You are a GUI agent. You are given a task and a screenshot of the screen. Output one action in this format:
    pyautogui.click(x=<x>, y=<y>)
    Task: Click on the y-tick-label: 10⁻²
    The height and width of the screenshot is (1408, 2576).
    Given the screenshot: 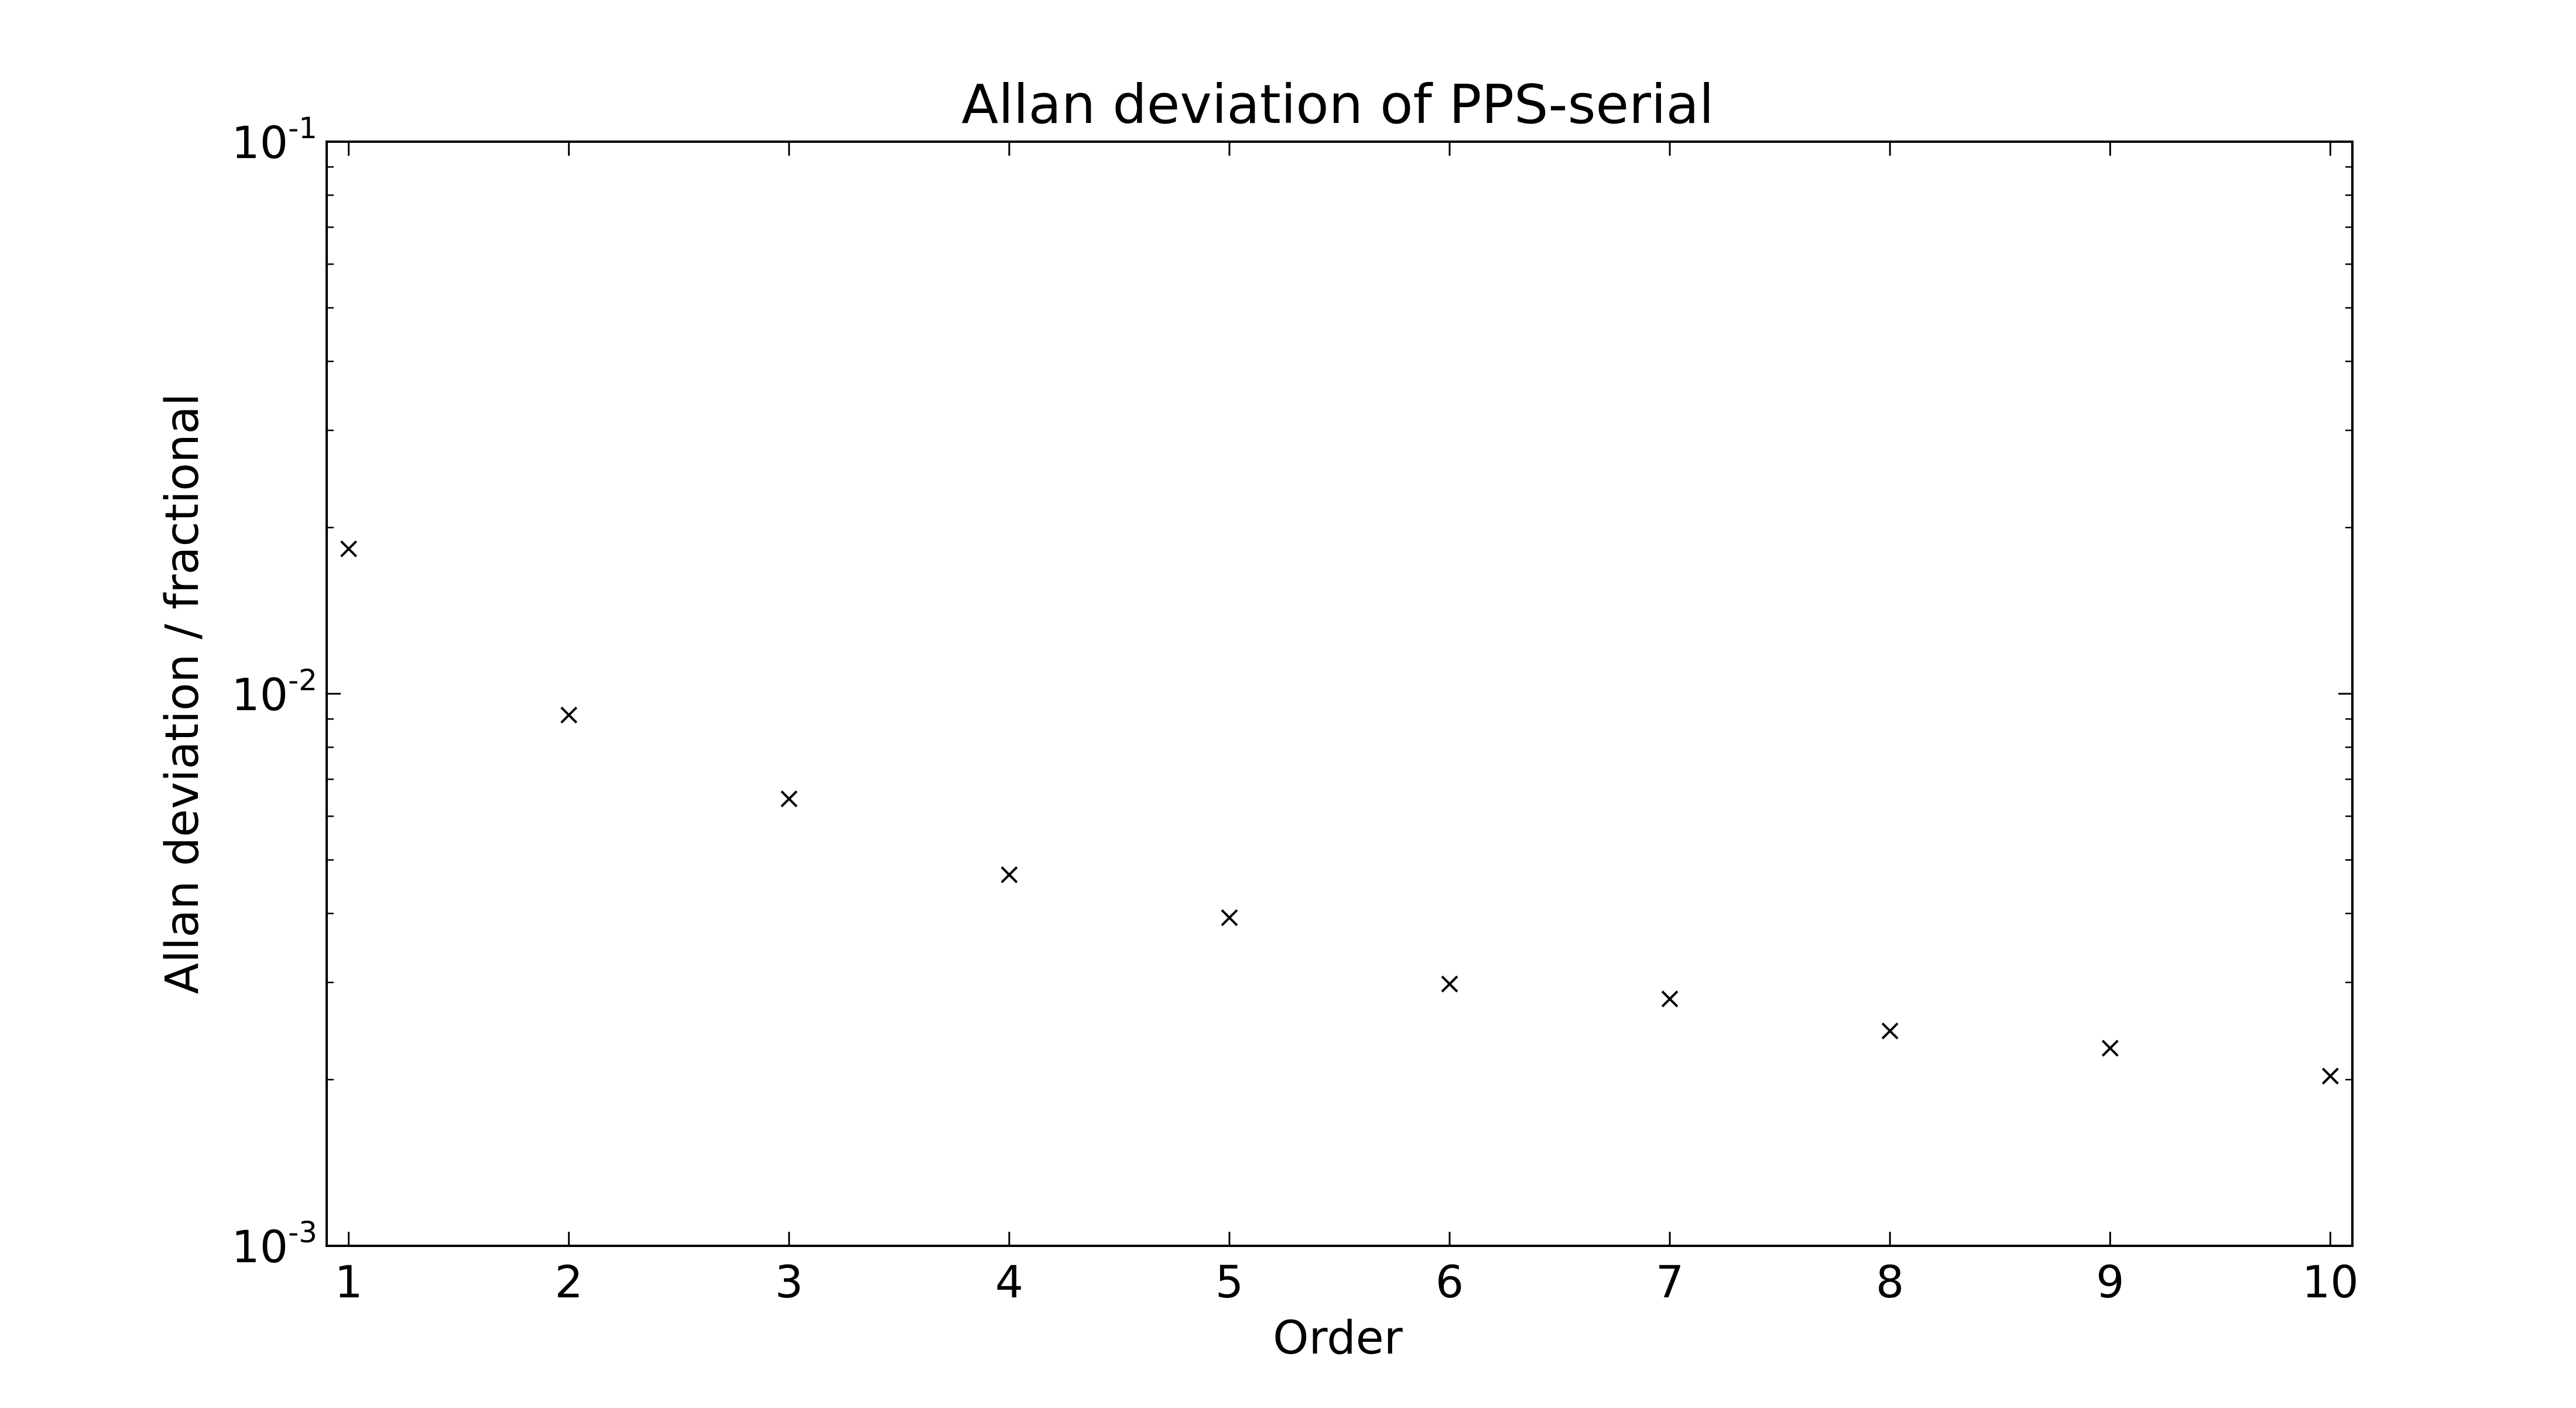 What is the action you would take?
    pyautogui.click(x=274, y=692)
    